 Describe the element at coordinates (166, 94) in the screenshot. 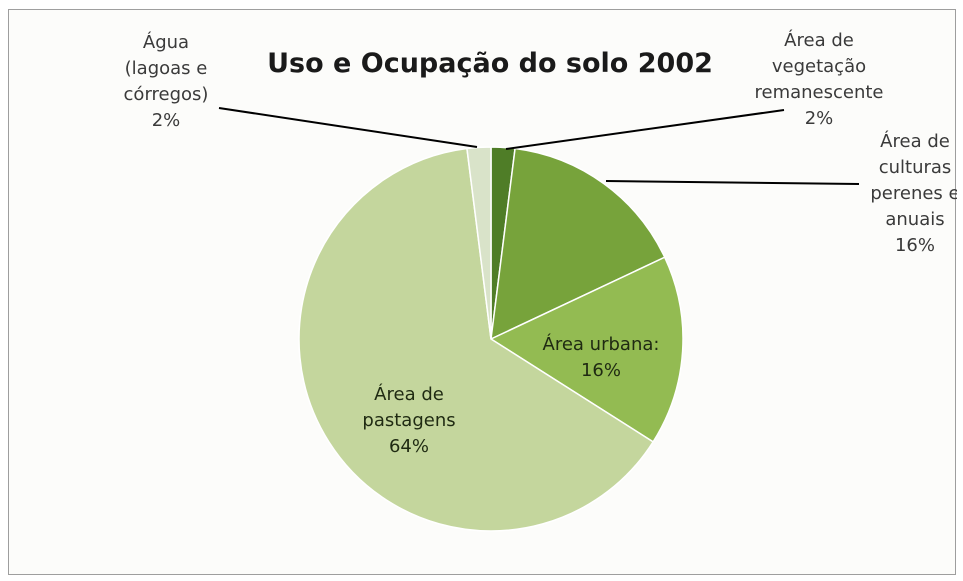

I see `slice-label-line: córregos)` at that location.